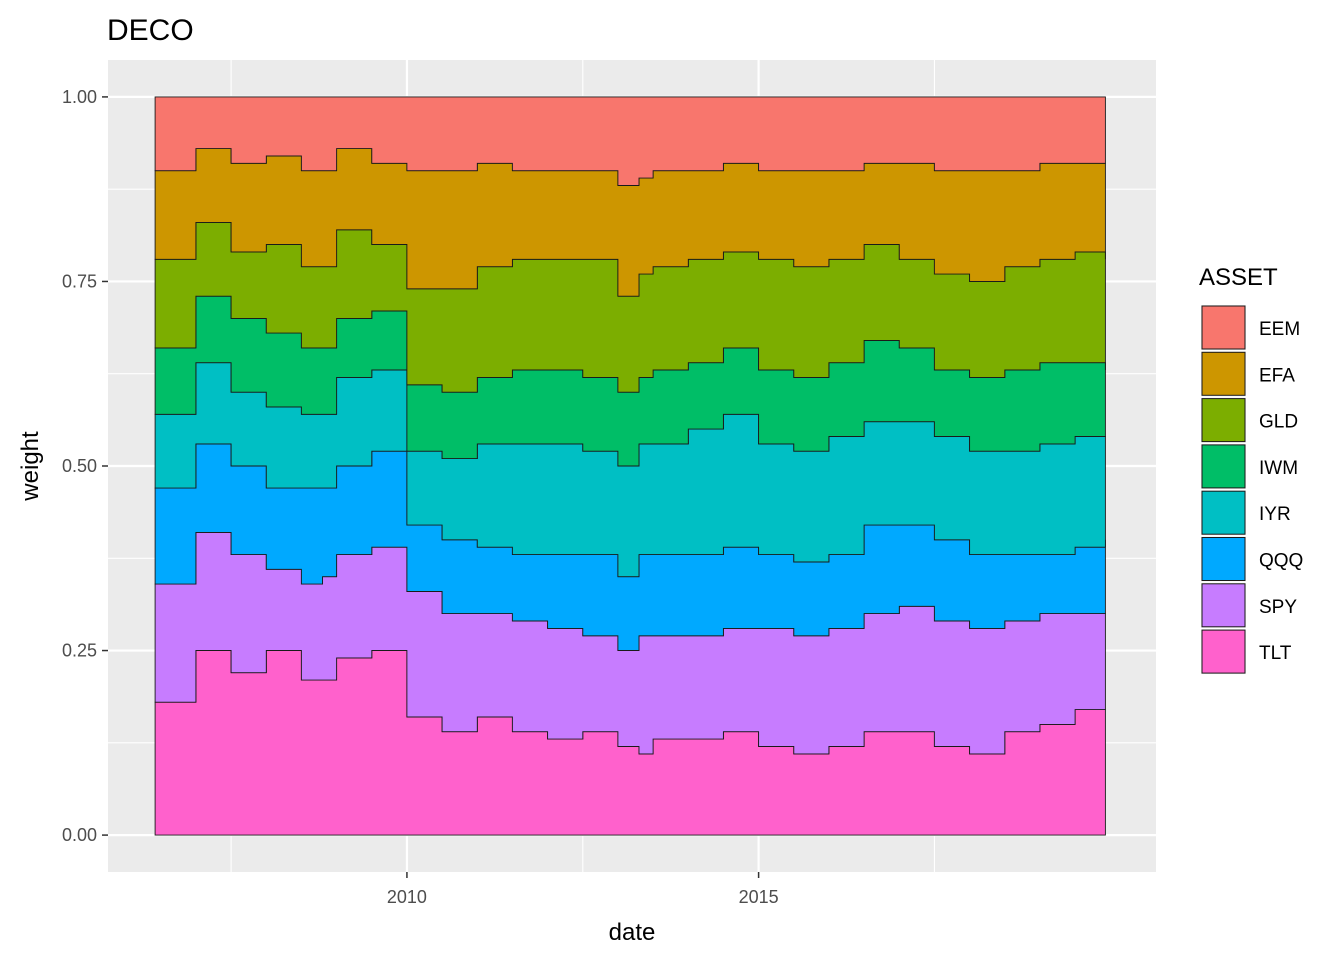  What do you see at coordinates (79, 651) in the screenshot?
I see `y-tick-label: 0.25` at bounding box center [79, 651].